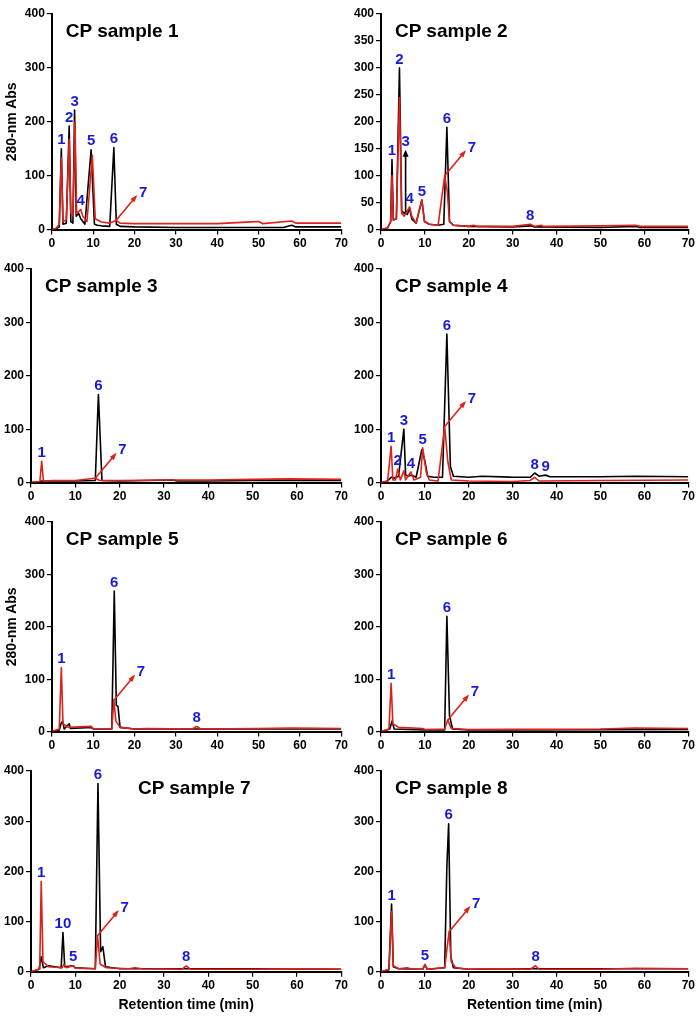 Image resolution: width=697 pixels, height=1018 pixels. What do you see at coordinates (194, 787) in the screenshot?
I see `chart-title: CP sample 7` at bounding box center [194, 787].